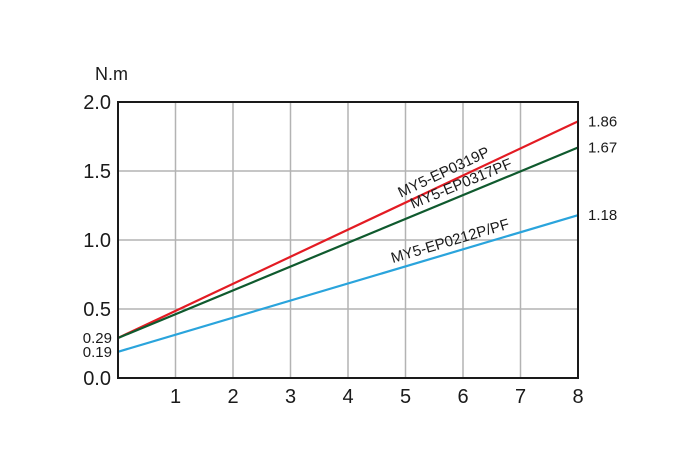 The image size is (700, 467). I want to click on series-start-label: 0.19, so click(97, 352).